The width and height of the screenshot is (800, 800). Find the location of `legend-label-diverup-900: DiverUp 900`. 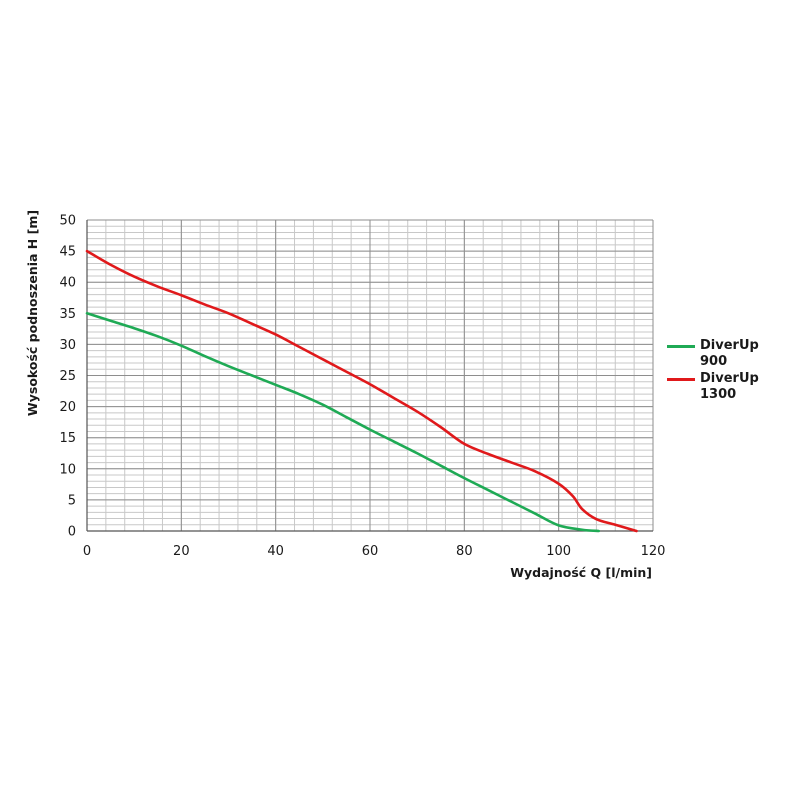

legend-label-diverup-900: DiverUp 900 is located at coordinates (729, 353).